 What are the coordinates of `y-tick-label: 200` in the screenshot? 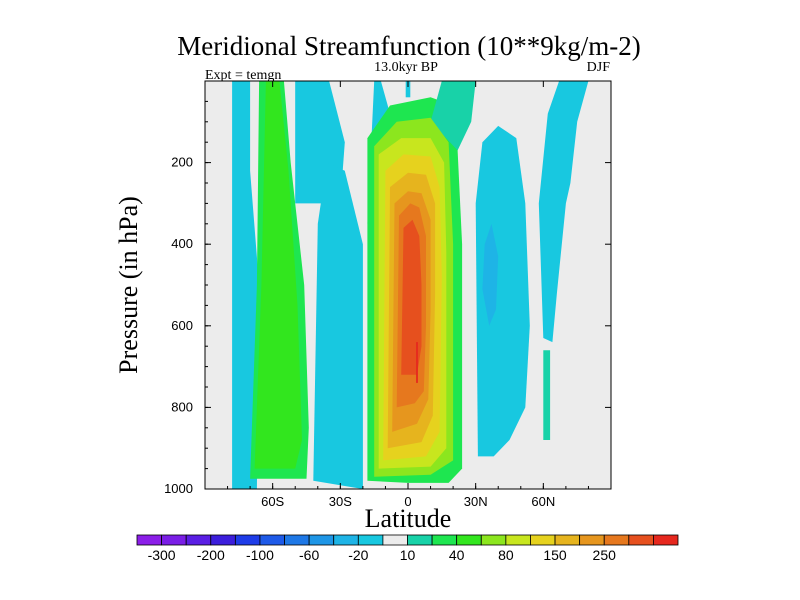 It's located at (182, 162).